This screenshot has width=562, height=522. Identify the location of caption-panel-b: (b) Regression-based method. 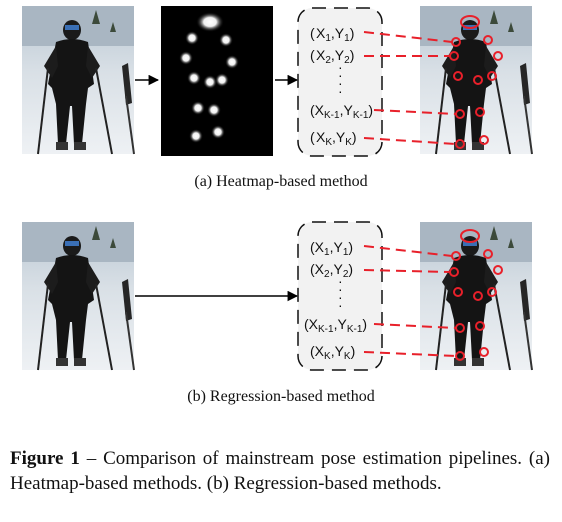
(281, 396).